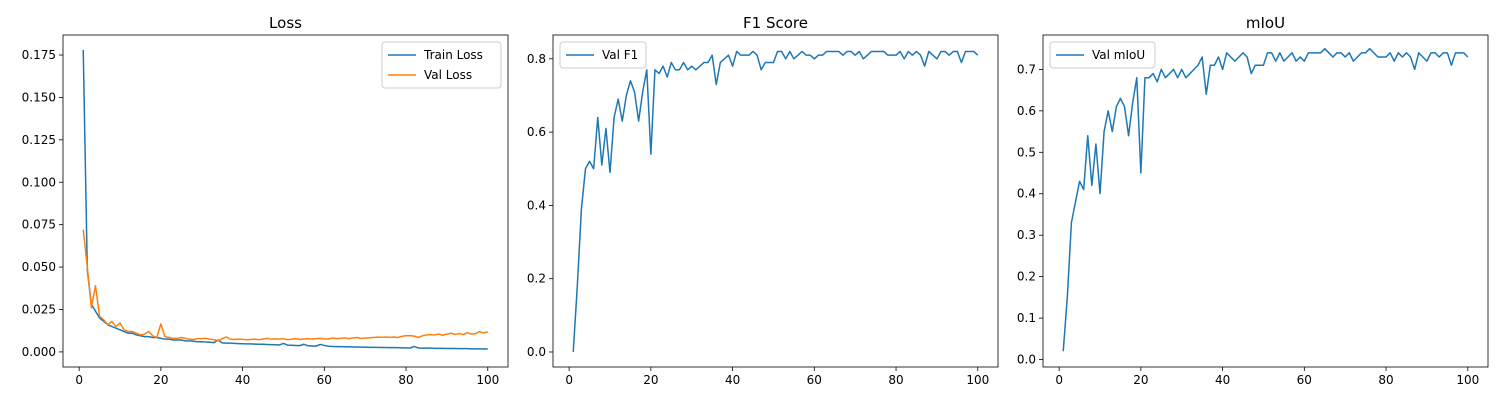  What do you see at coordinates (1026, 318) in the screenshot?
I see `y-tick-label: 0.1` at bounding box center [1026, 318].